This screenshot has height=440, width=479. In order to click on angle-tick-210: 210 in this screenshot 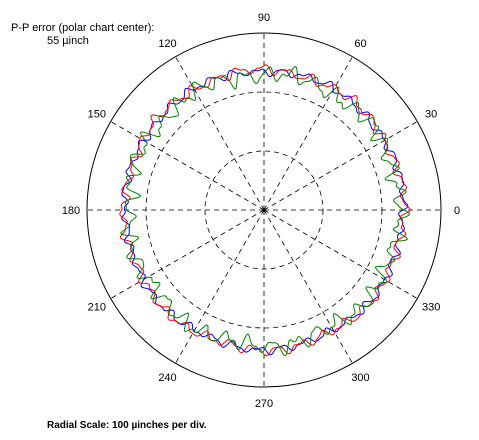, I will do `click(97, 308)`.